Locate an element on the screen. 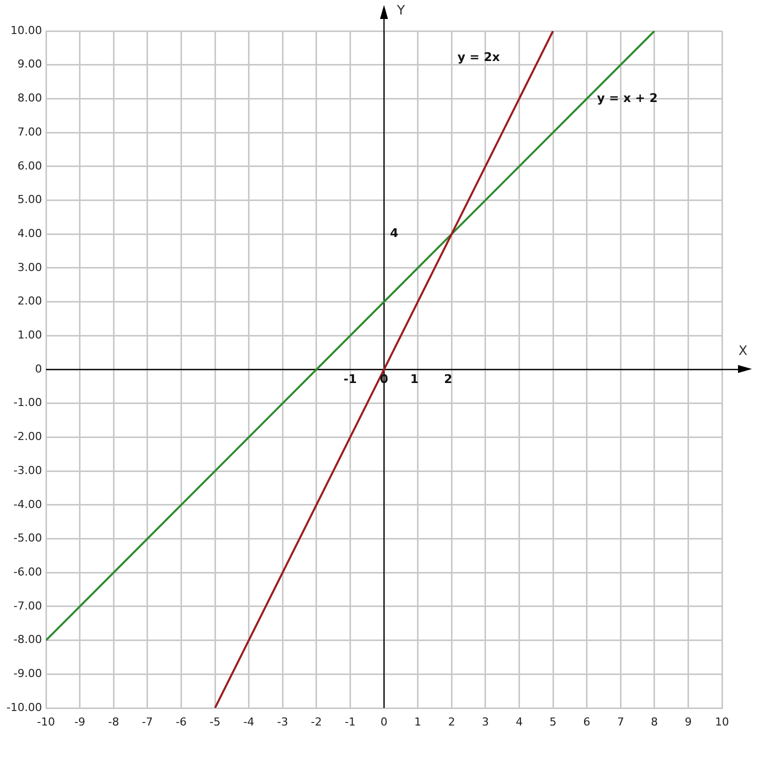  x-tick-label: 4 is located at coordinates (519, 721).